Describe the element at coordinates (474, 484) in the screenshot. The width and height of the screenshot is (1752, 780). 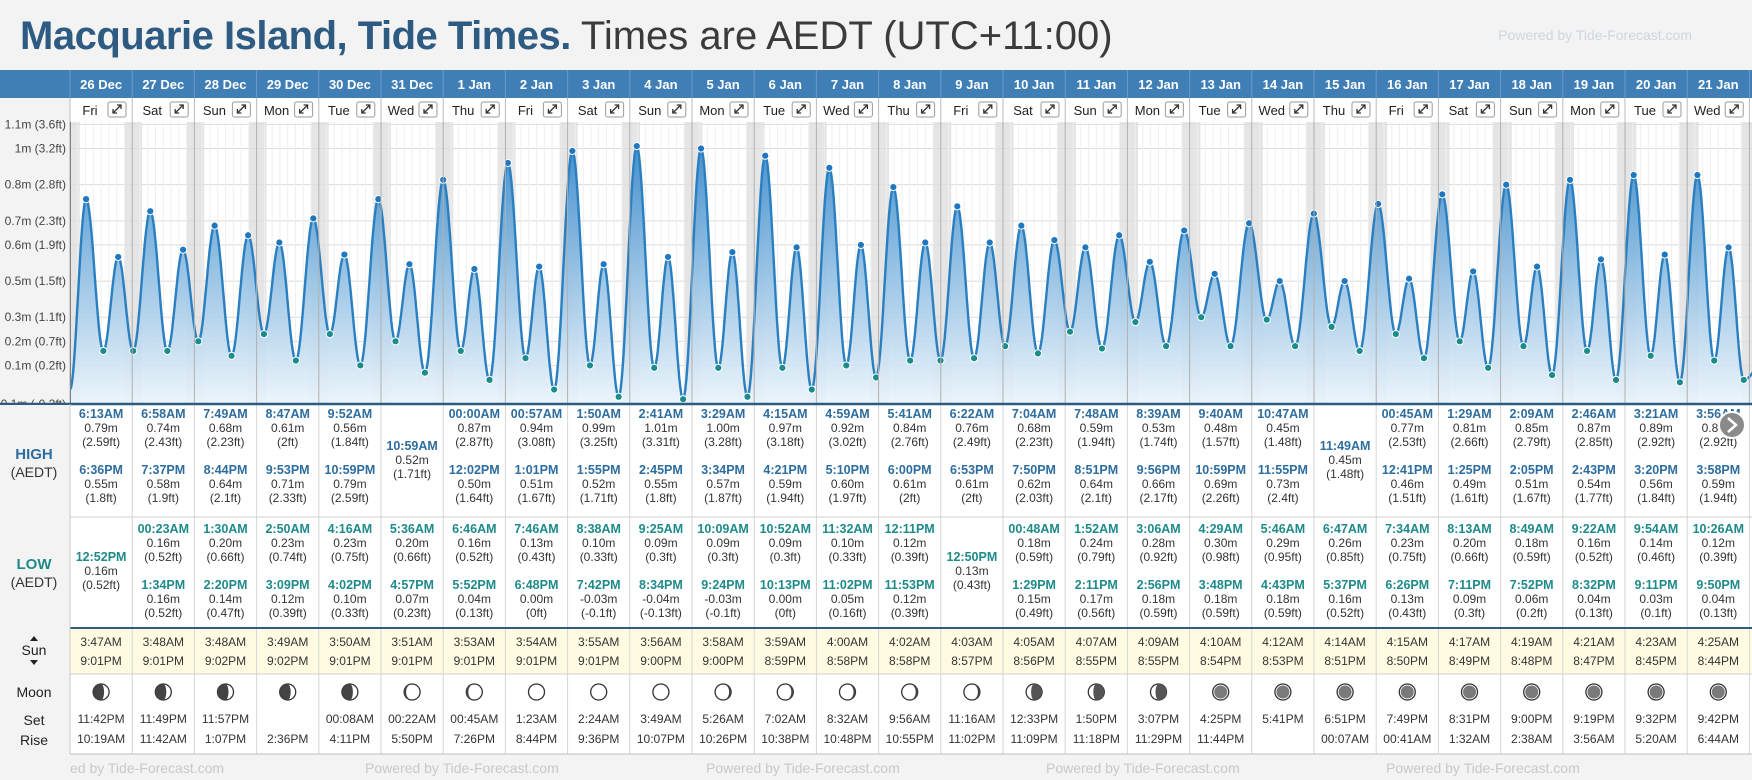
I see `high-tide-height-m: 0.50m` at that location.